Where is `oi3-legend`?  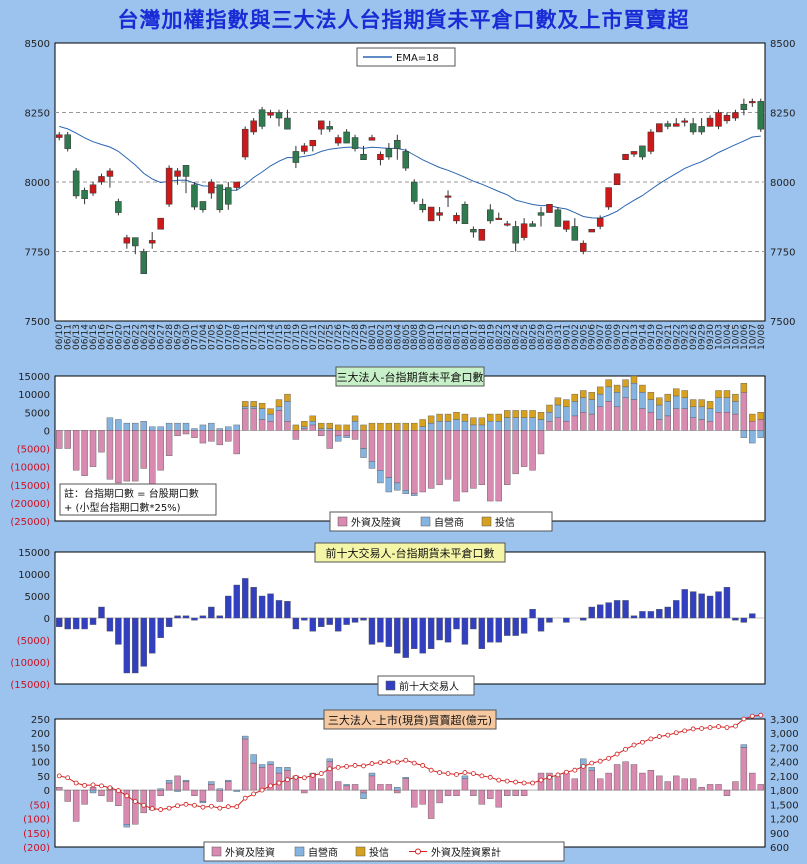
oi3-legend is located at coordinates (441, 521).